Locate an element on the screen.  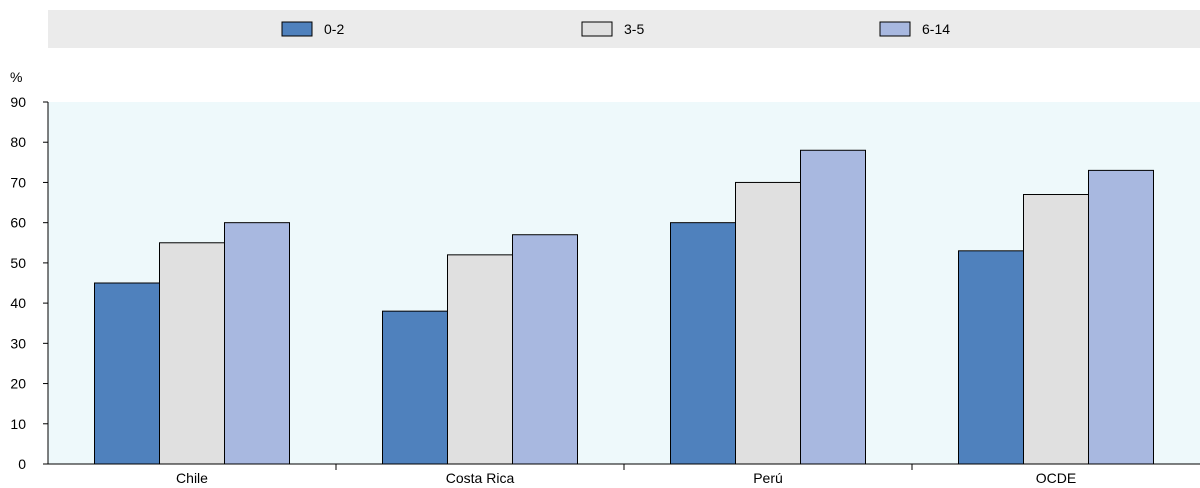
x-tick-label: Costa Rica is located at coordinates (480, 478).